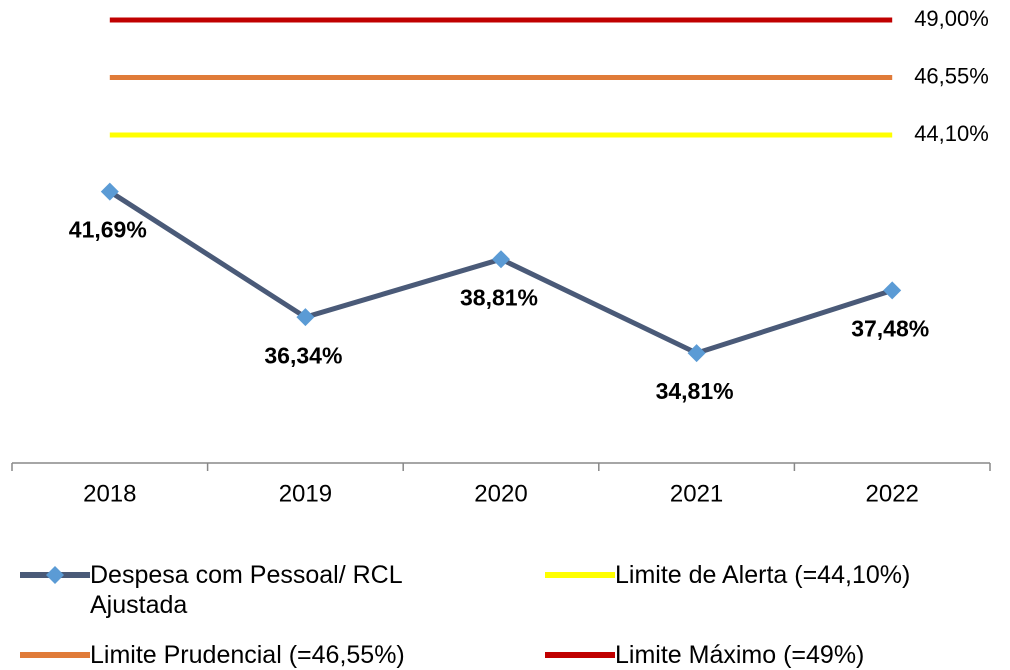 This screenshot has height=670, width=1010. Describe the element at coordinates (305, 493) in the screenshot. I see `x-tick-label: 2019` at that location.